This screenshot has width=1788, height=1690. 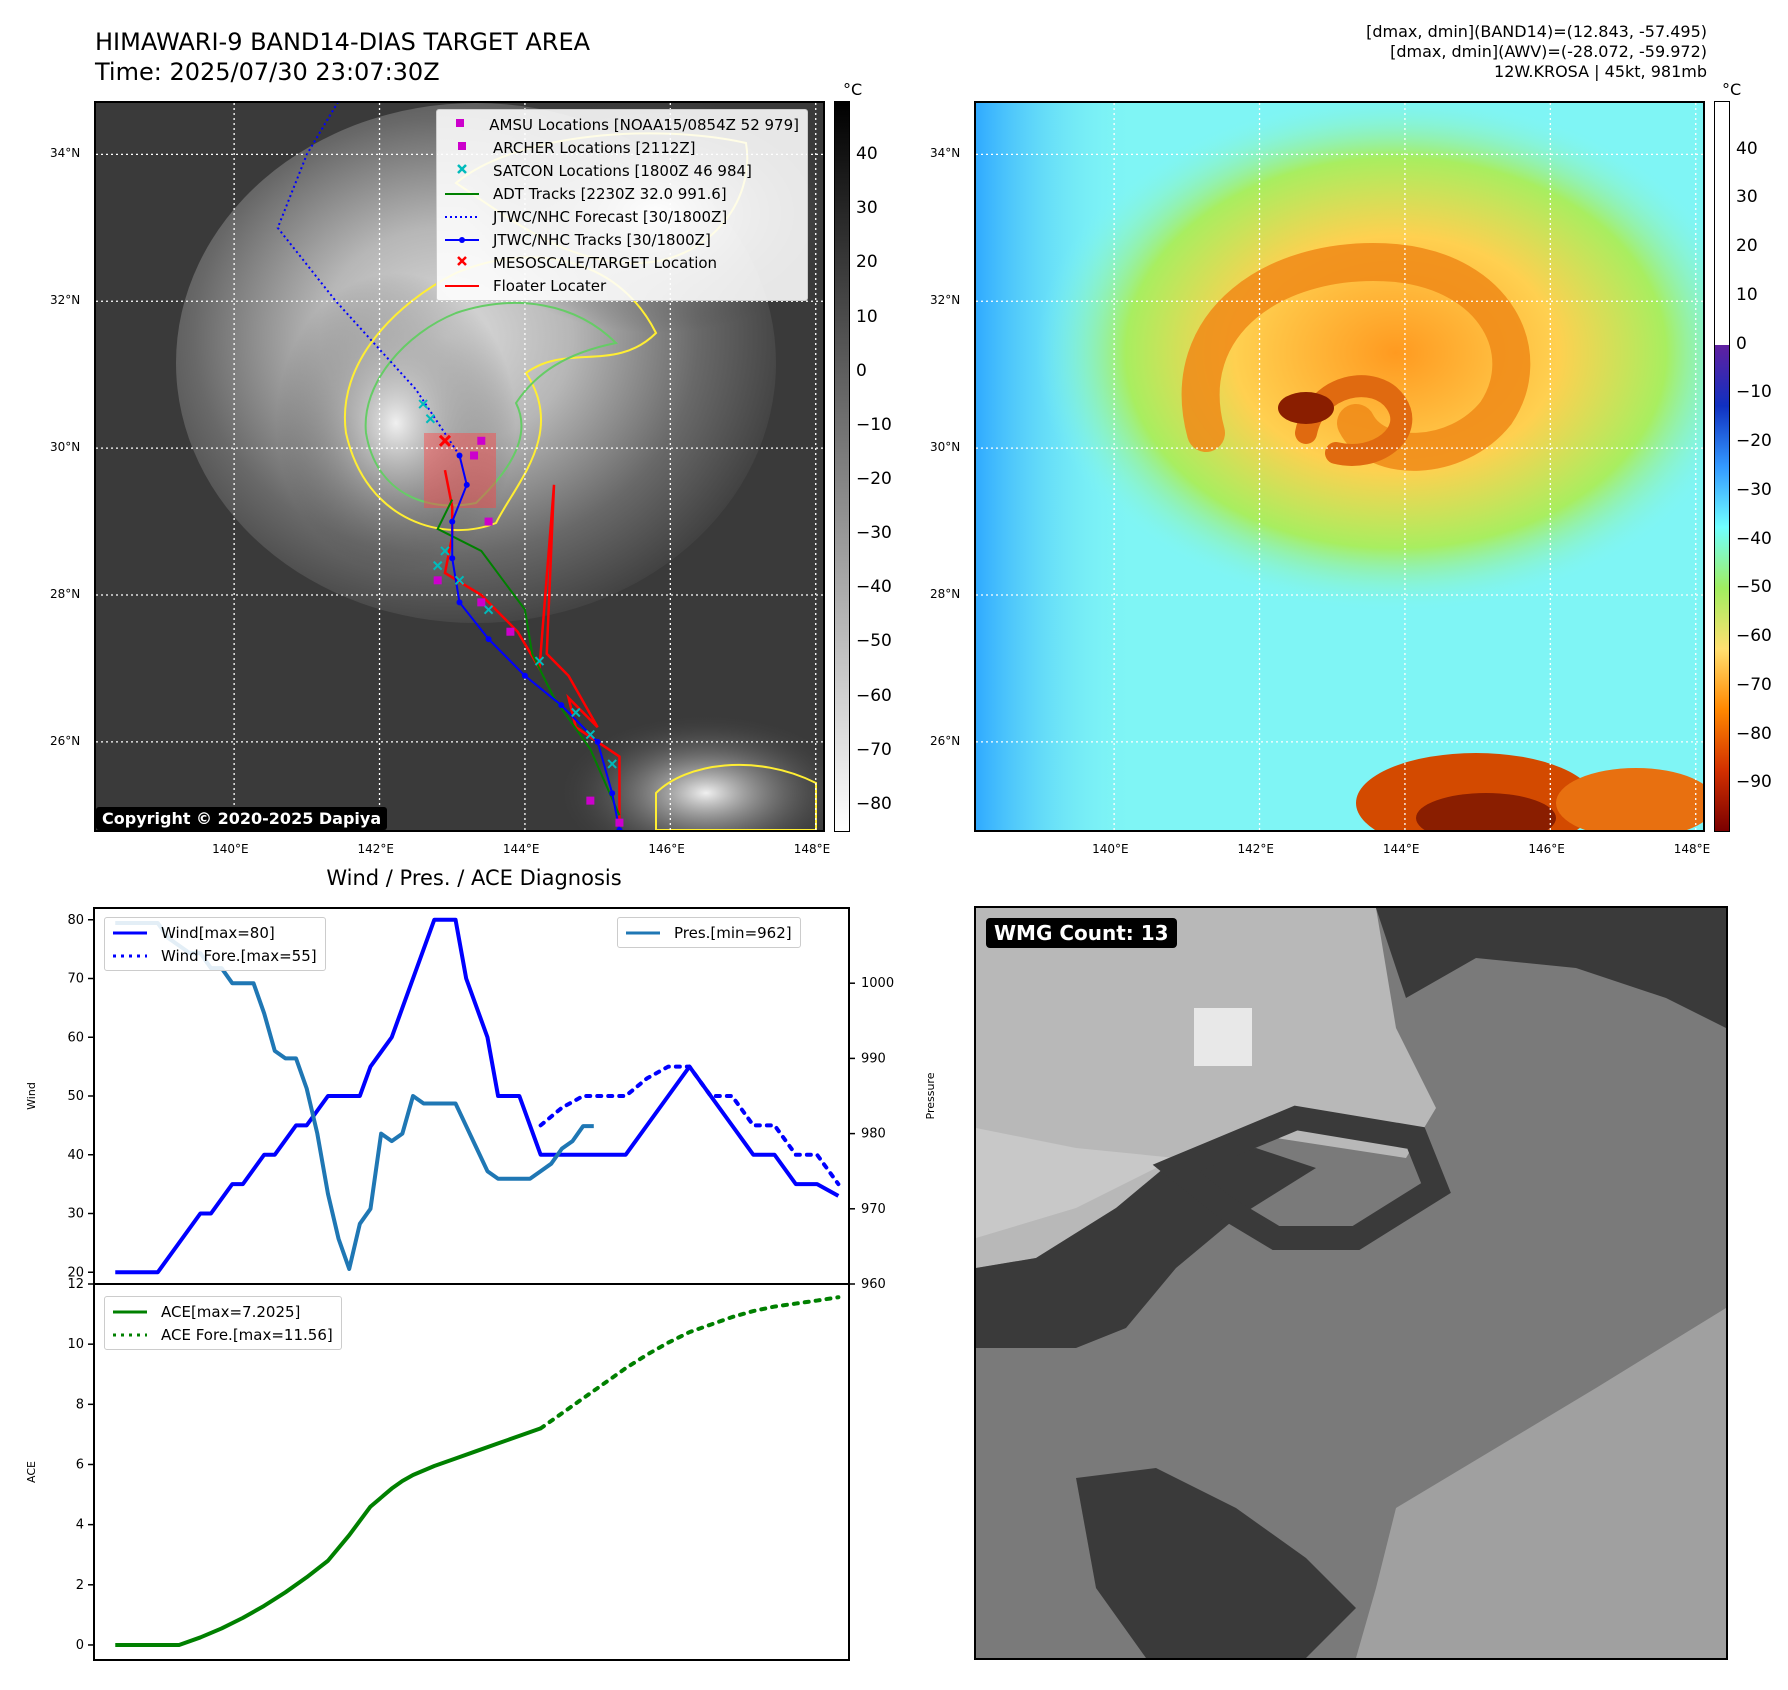 What do you see at coordinates (75, 1037) in the screenshot?
I see `wind-tick-label: 60` at bounding box center [75, 1037].